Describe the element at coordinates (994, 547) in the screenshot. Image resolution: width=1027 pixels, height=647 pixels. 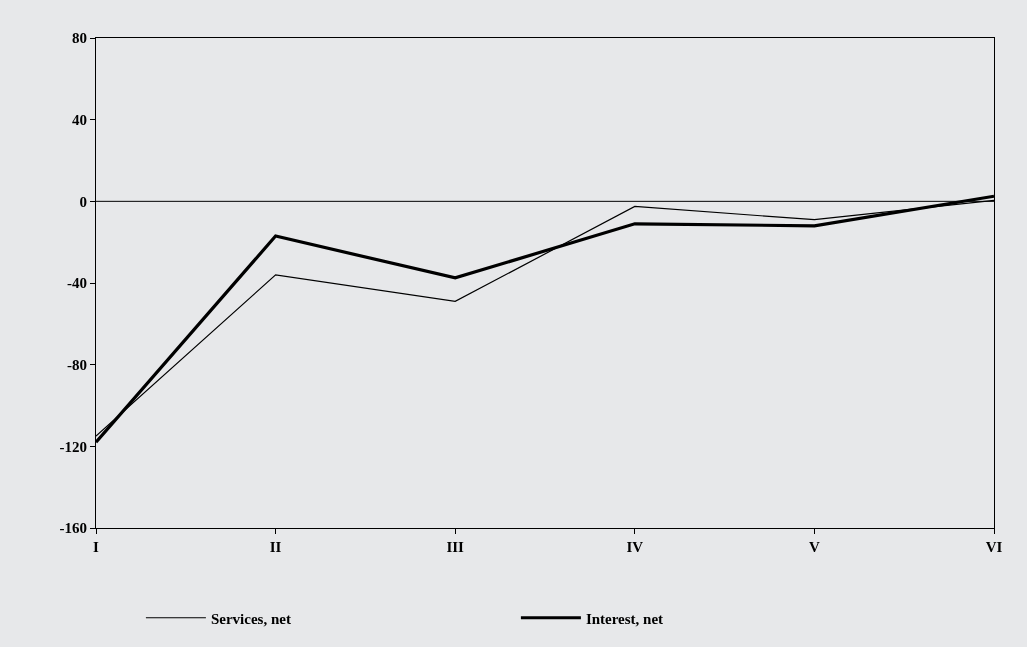
I see `x-tick-label: VI` at that location.